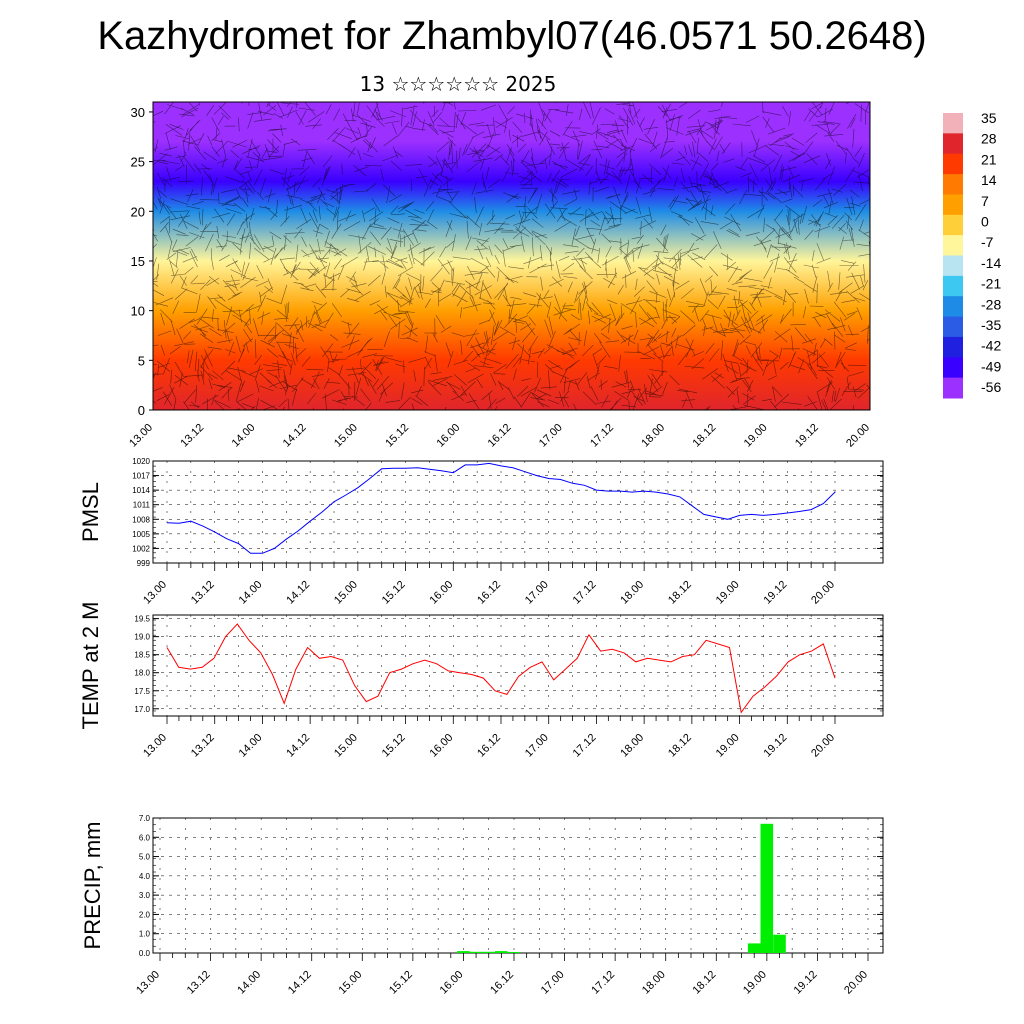  Describe the element at coordinates (298, 593) in the screenshot. I see `pmsl-panel-x-tick-label: 14.12` at that location.